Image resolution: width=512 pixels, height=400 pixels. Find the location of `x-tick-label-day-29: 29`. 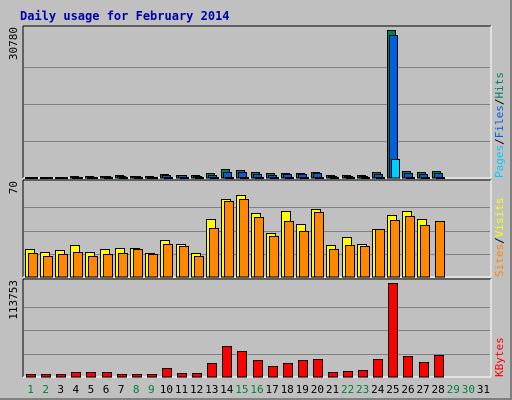

x-tick-label-day-29: 29 is located at coordinates (453, 389).